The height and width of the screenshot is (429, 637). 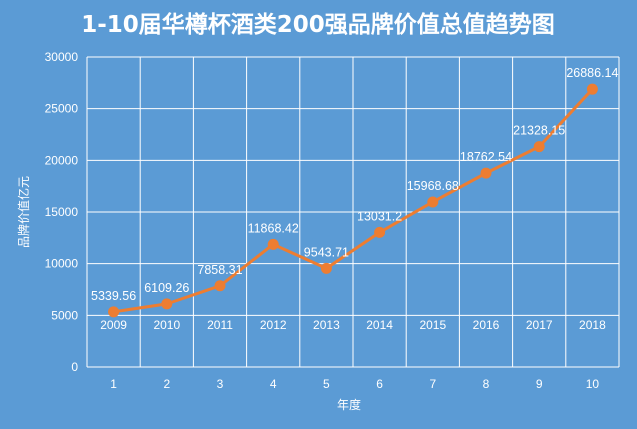 What do you see at coordinates (326, 325) in the screenshot?
I see `year-label: 2013` at bounding box center [326, 325].